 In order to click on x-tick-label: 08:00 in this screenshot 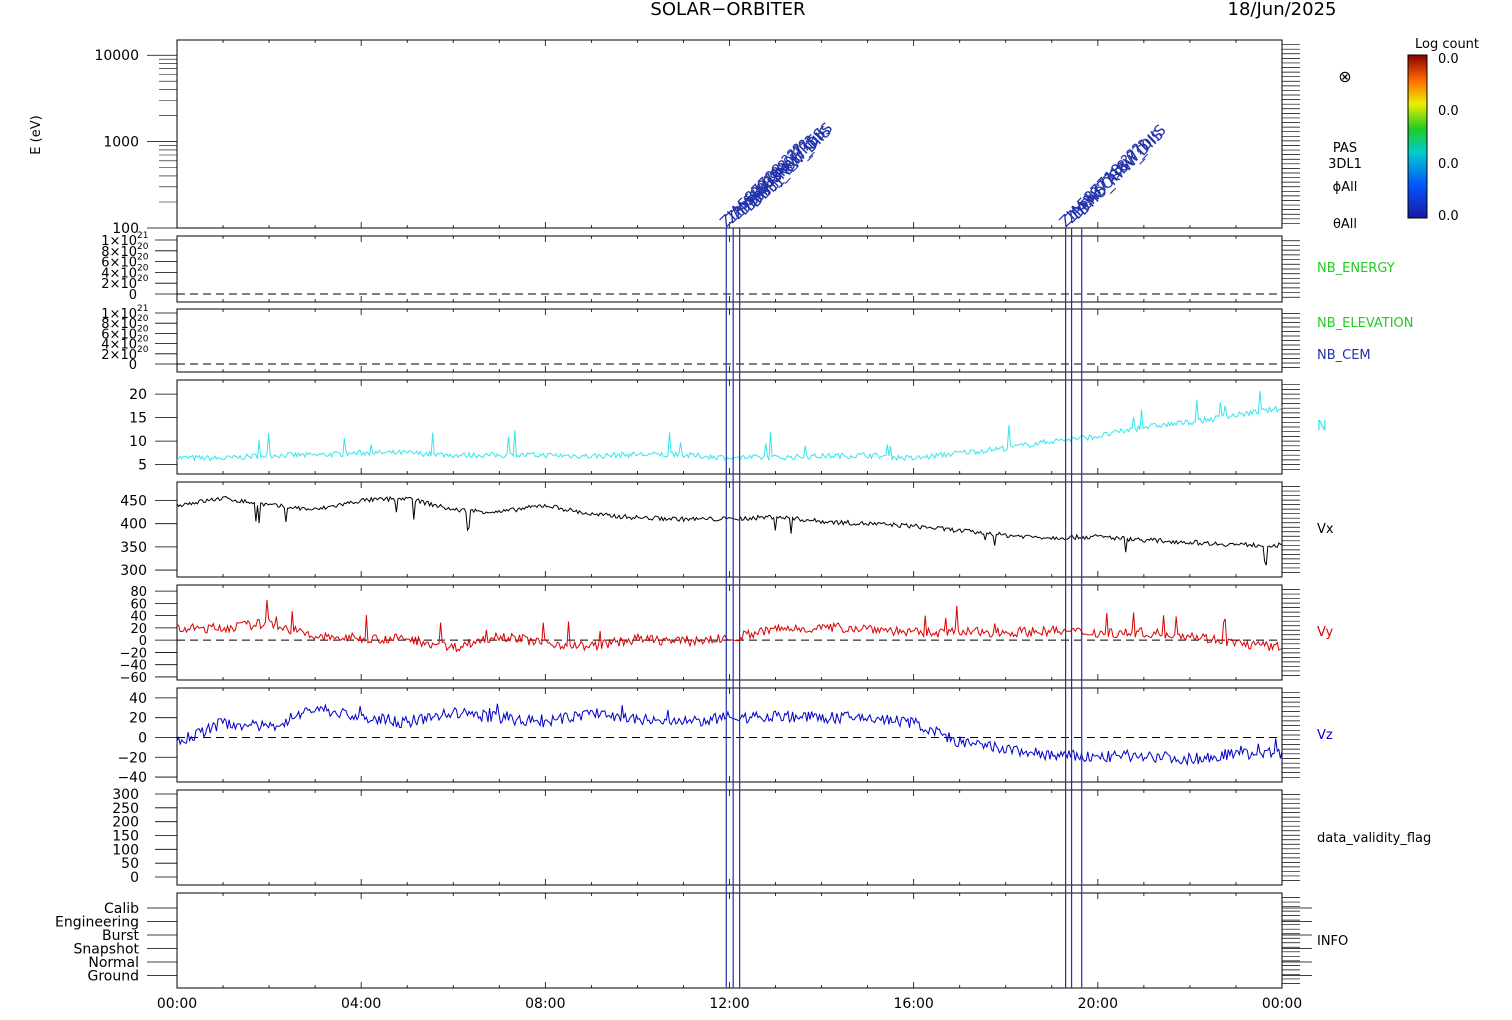, I will do `click(545, 1004)`.